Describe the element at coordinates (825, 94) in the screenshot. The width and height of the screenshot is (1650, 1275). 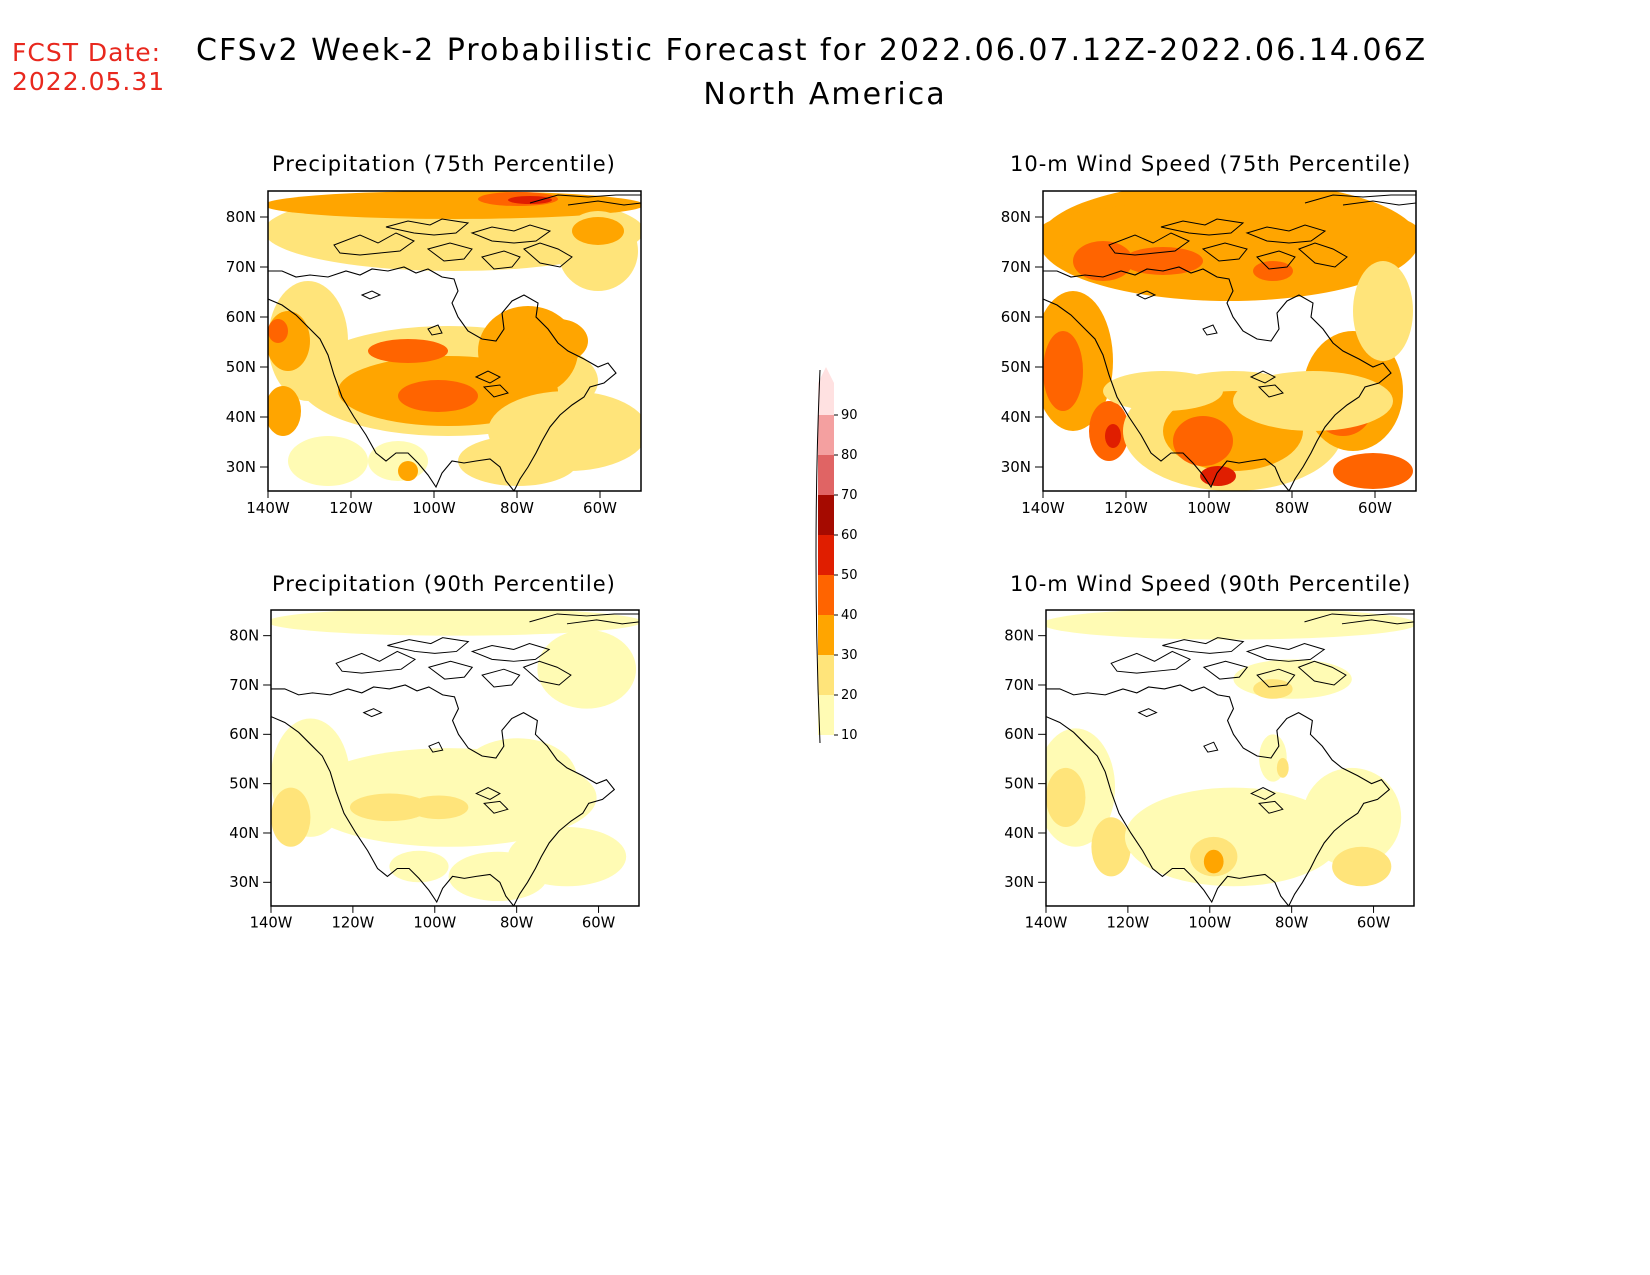
I see `region-title: North America` at that location.